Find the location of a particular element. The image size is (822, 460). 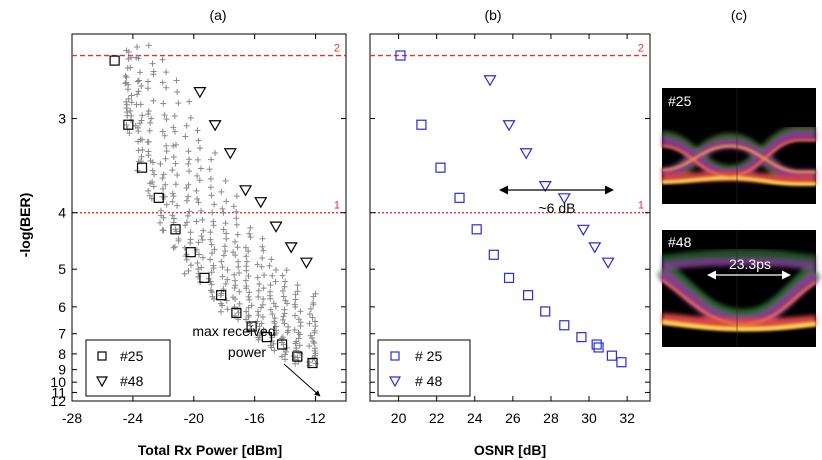

y-tick-label: 12 is located at coordinates (58, 401).